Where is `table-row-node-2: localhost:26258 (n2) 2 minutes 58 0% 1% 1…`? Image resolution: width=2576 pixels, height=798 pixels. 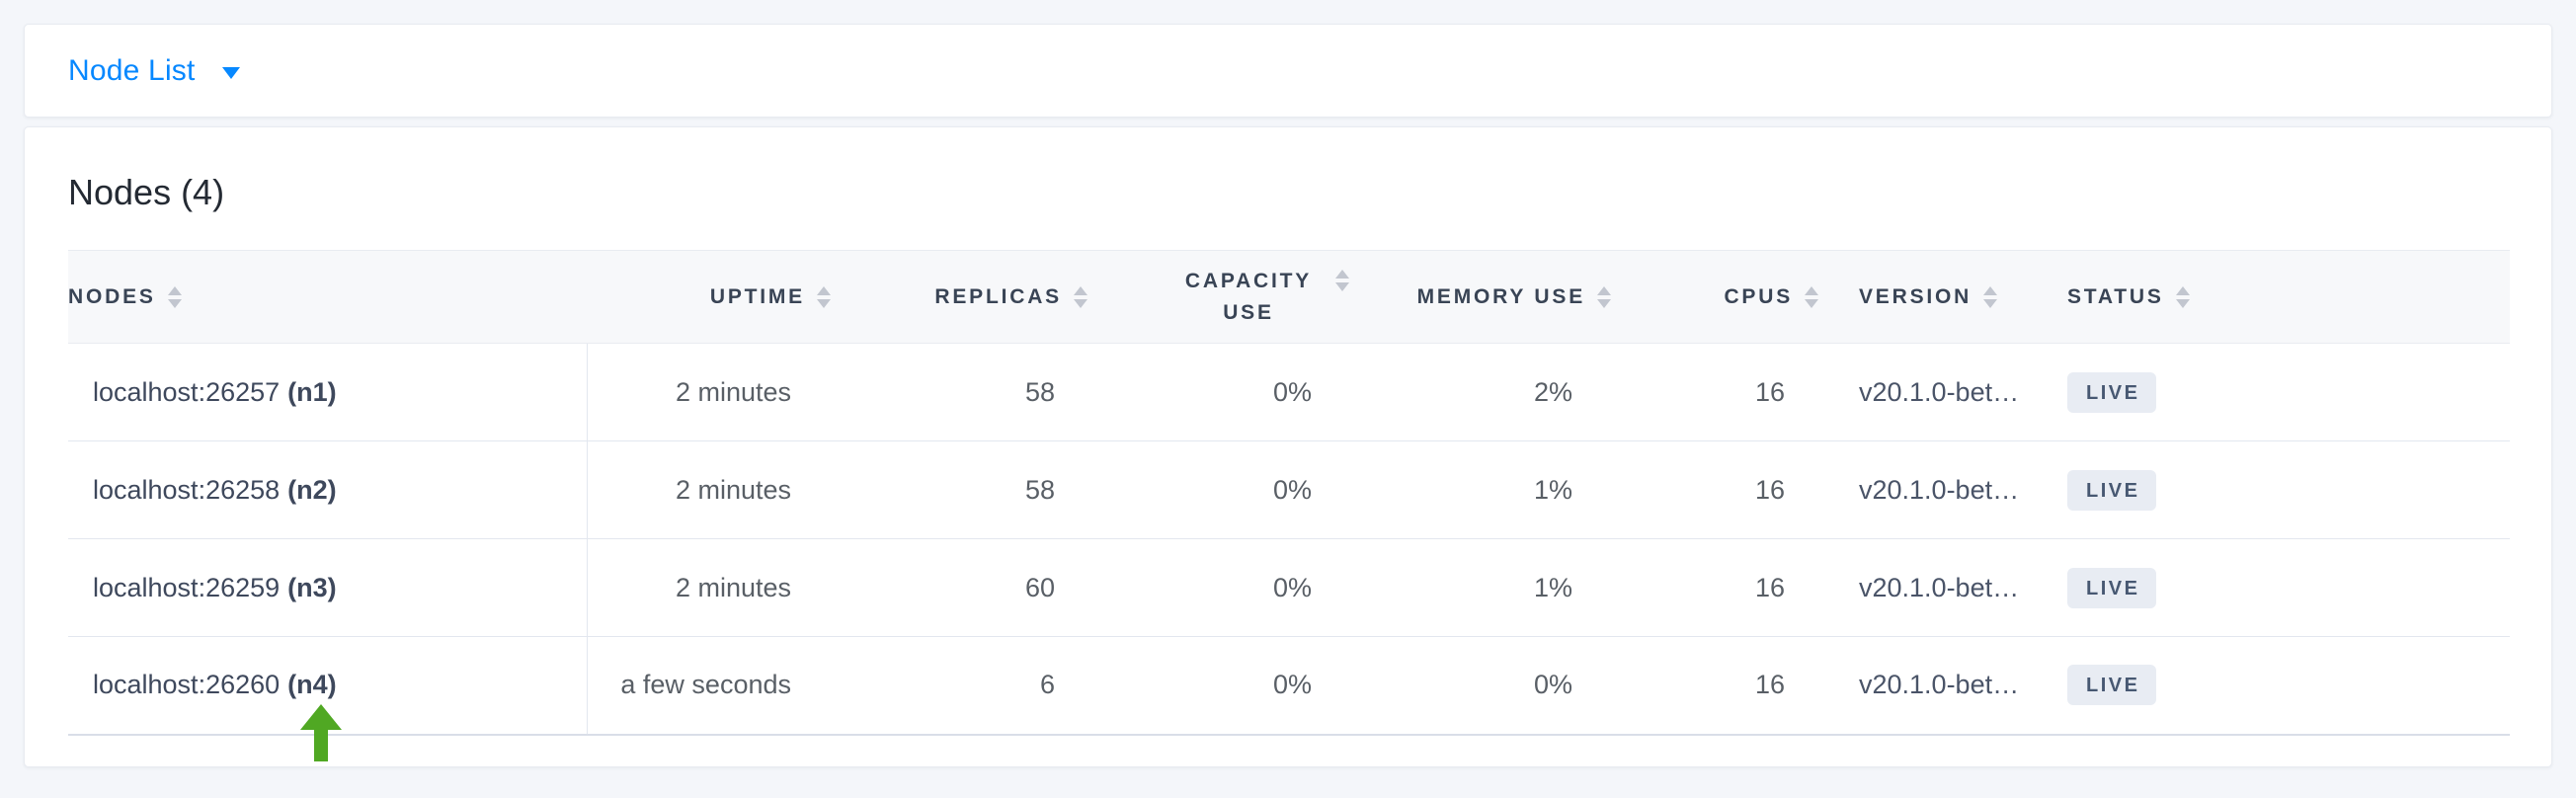 table-row-node-2: localhost:26258 (n2) 2 minutes 58 0% 1% 1… is located at coordinates (1289, 489).